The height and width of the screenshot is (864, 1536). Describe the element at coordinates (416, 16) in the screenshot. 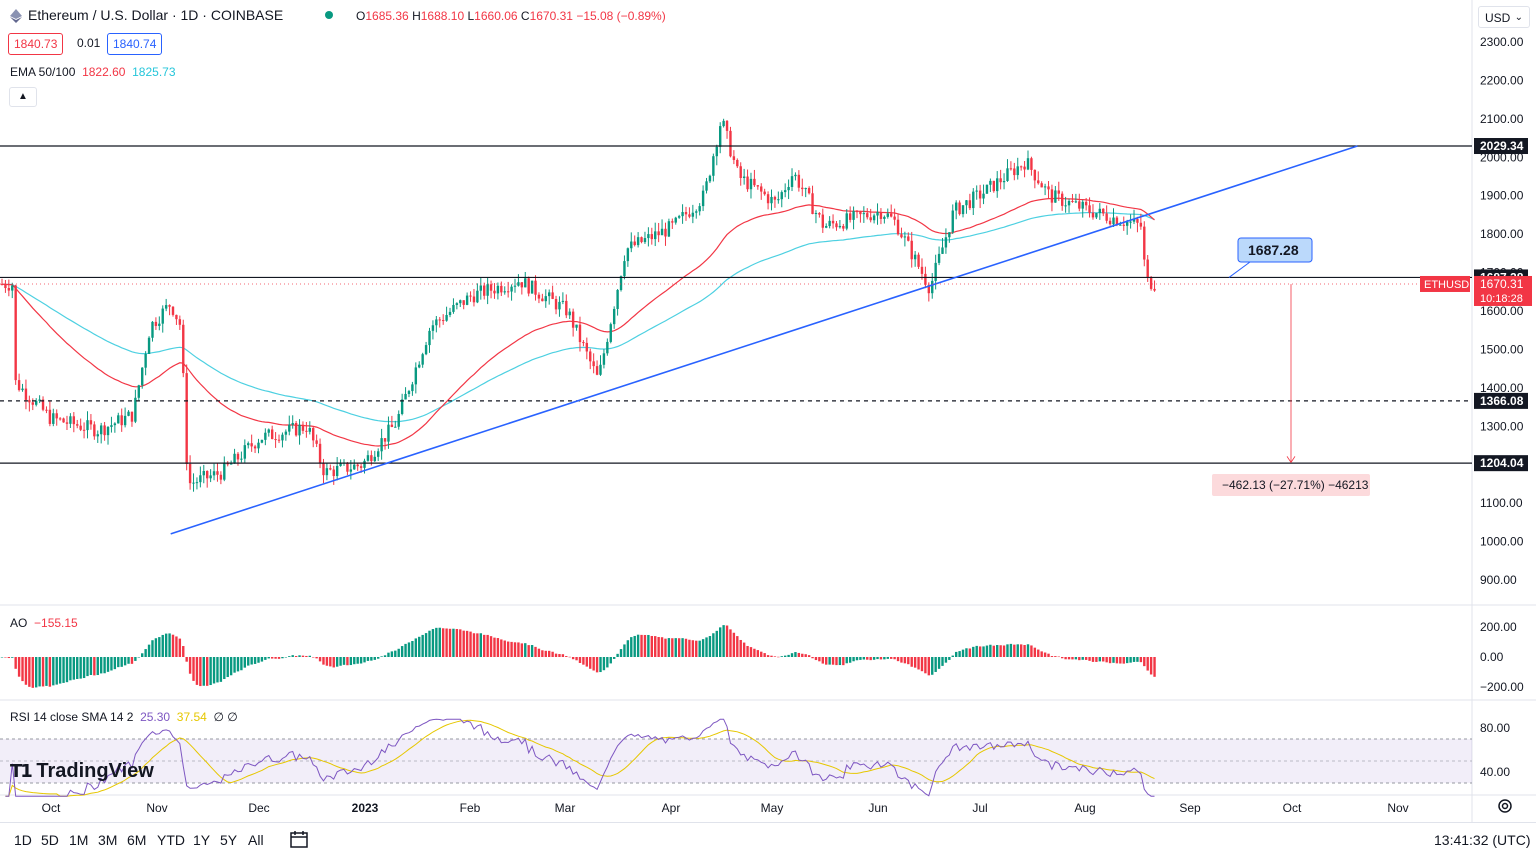

I see `ohlc-key: H` at that location.